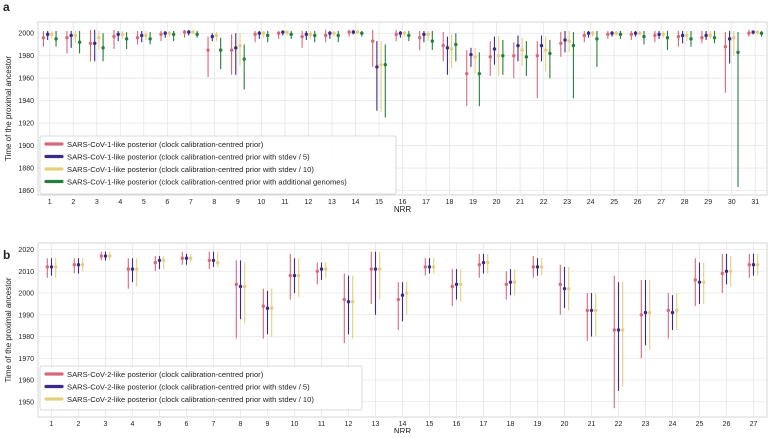  Describe the element at coordinates (619, 424) in the screenshot. I see `x-tick-label: 22` at that location.